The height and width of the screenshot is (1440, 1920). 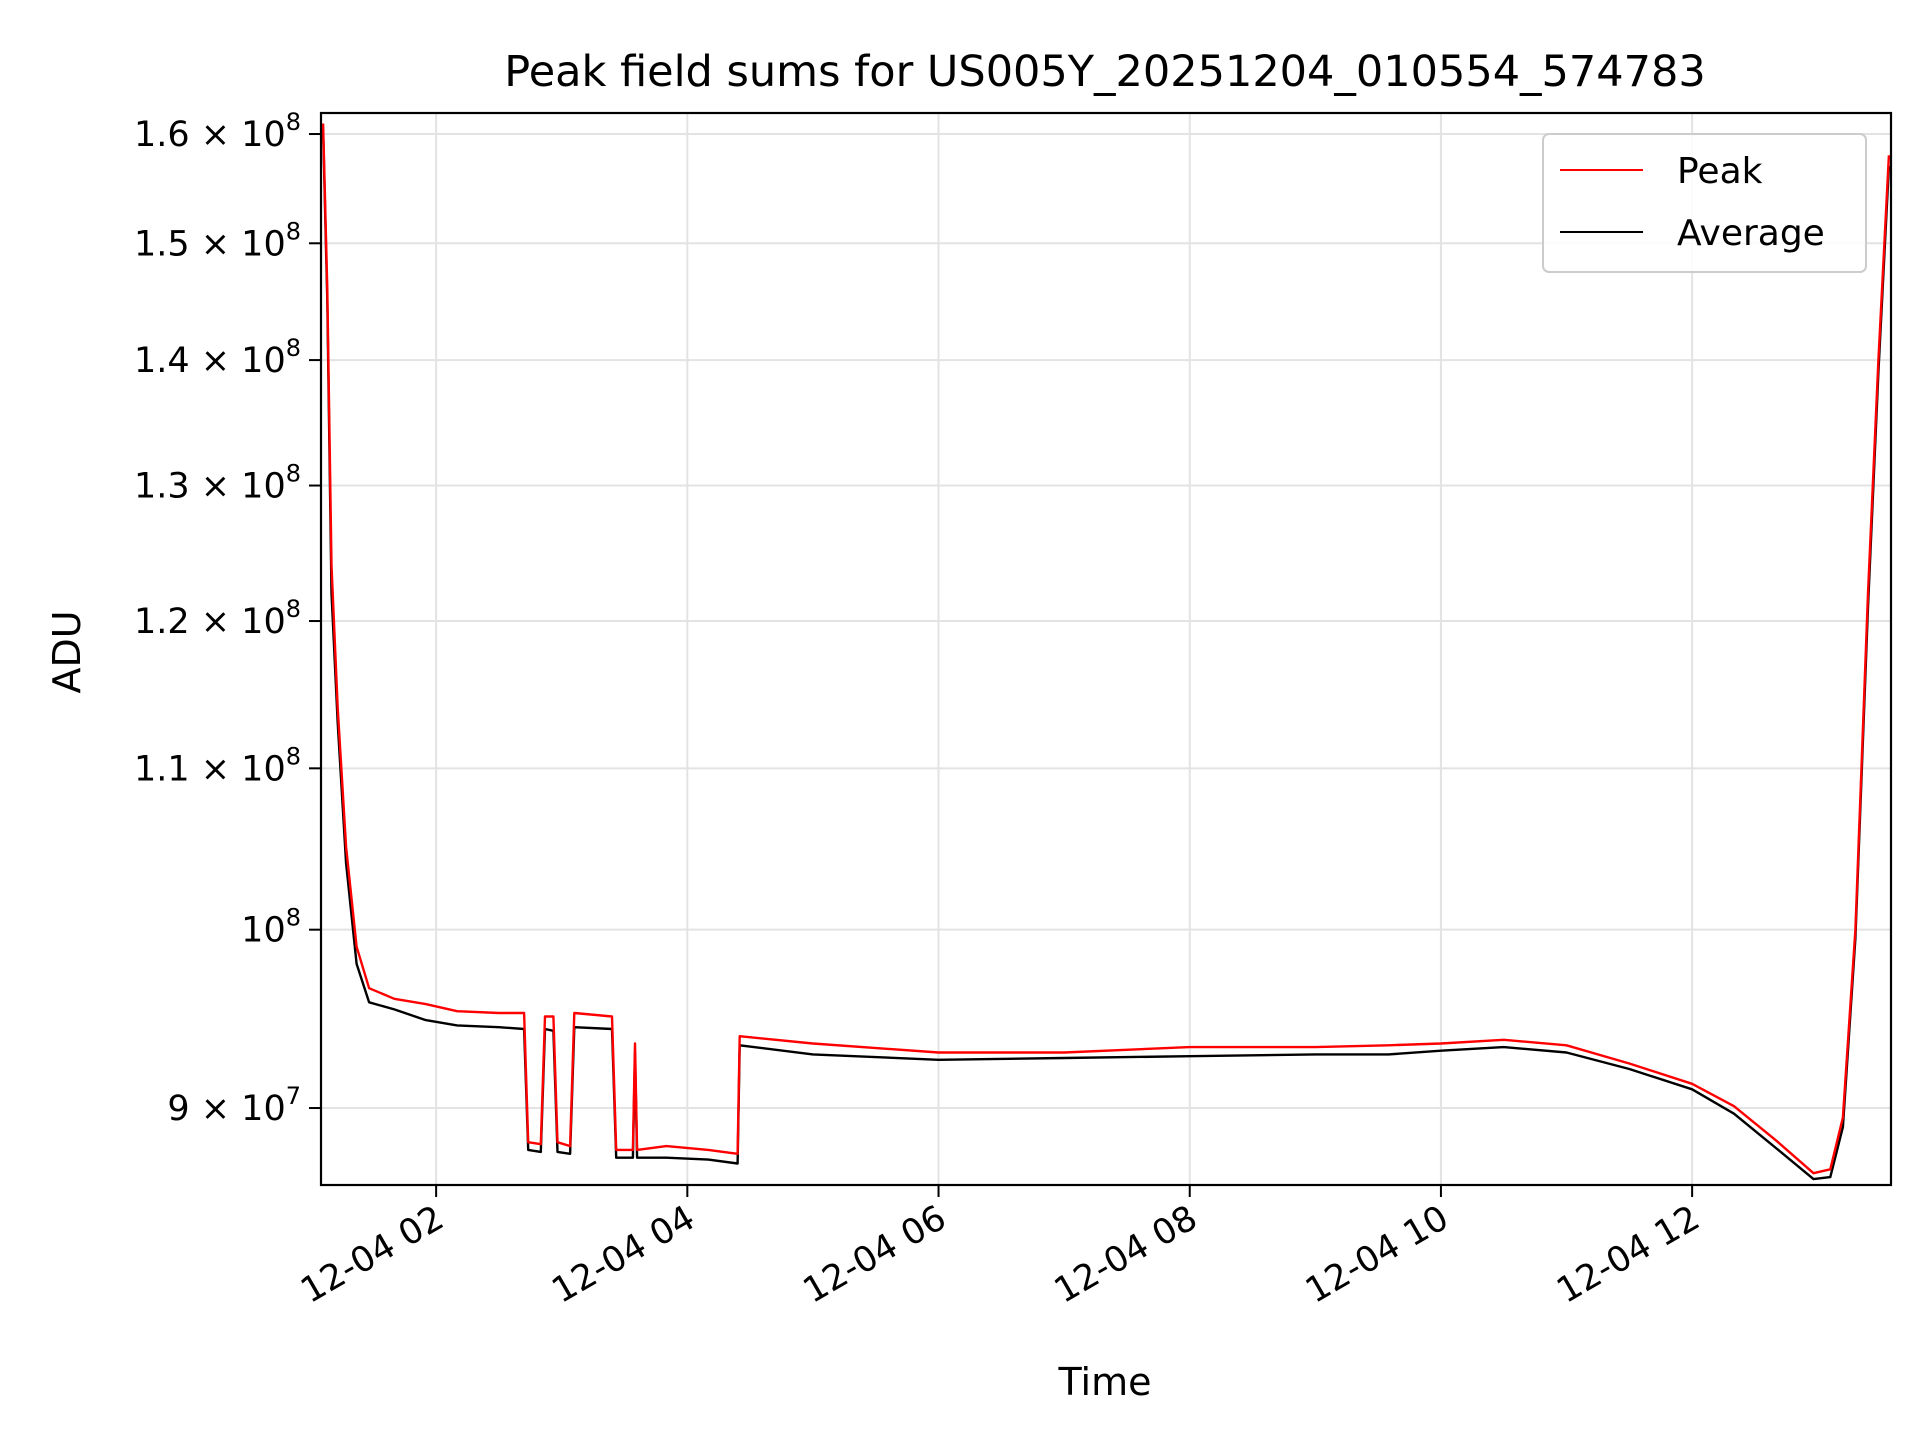 I want to click on x-axis-label: Time, so click(x=1105, y=1382).